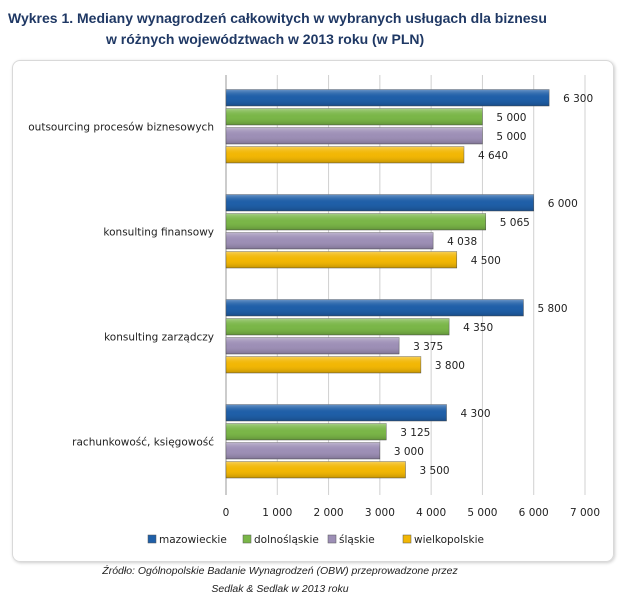  Describe the element at coordinates (534, 513) in the screenshot. I see `x-tick-label: 6 000` at that location.